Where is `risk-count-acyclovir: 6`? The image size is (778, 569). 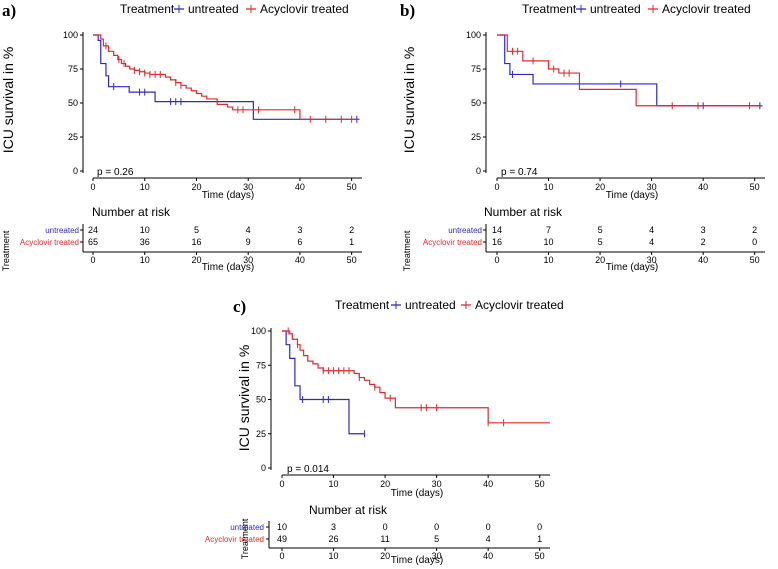
risk-count-acyclovir: 6 is located at coordinates (299, 242).